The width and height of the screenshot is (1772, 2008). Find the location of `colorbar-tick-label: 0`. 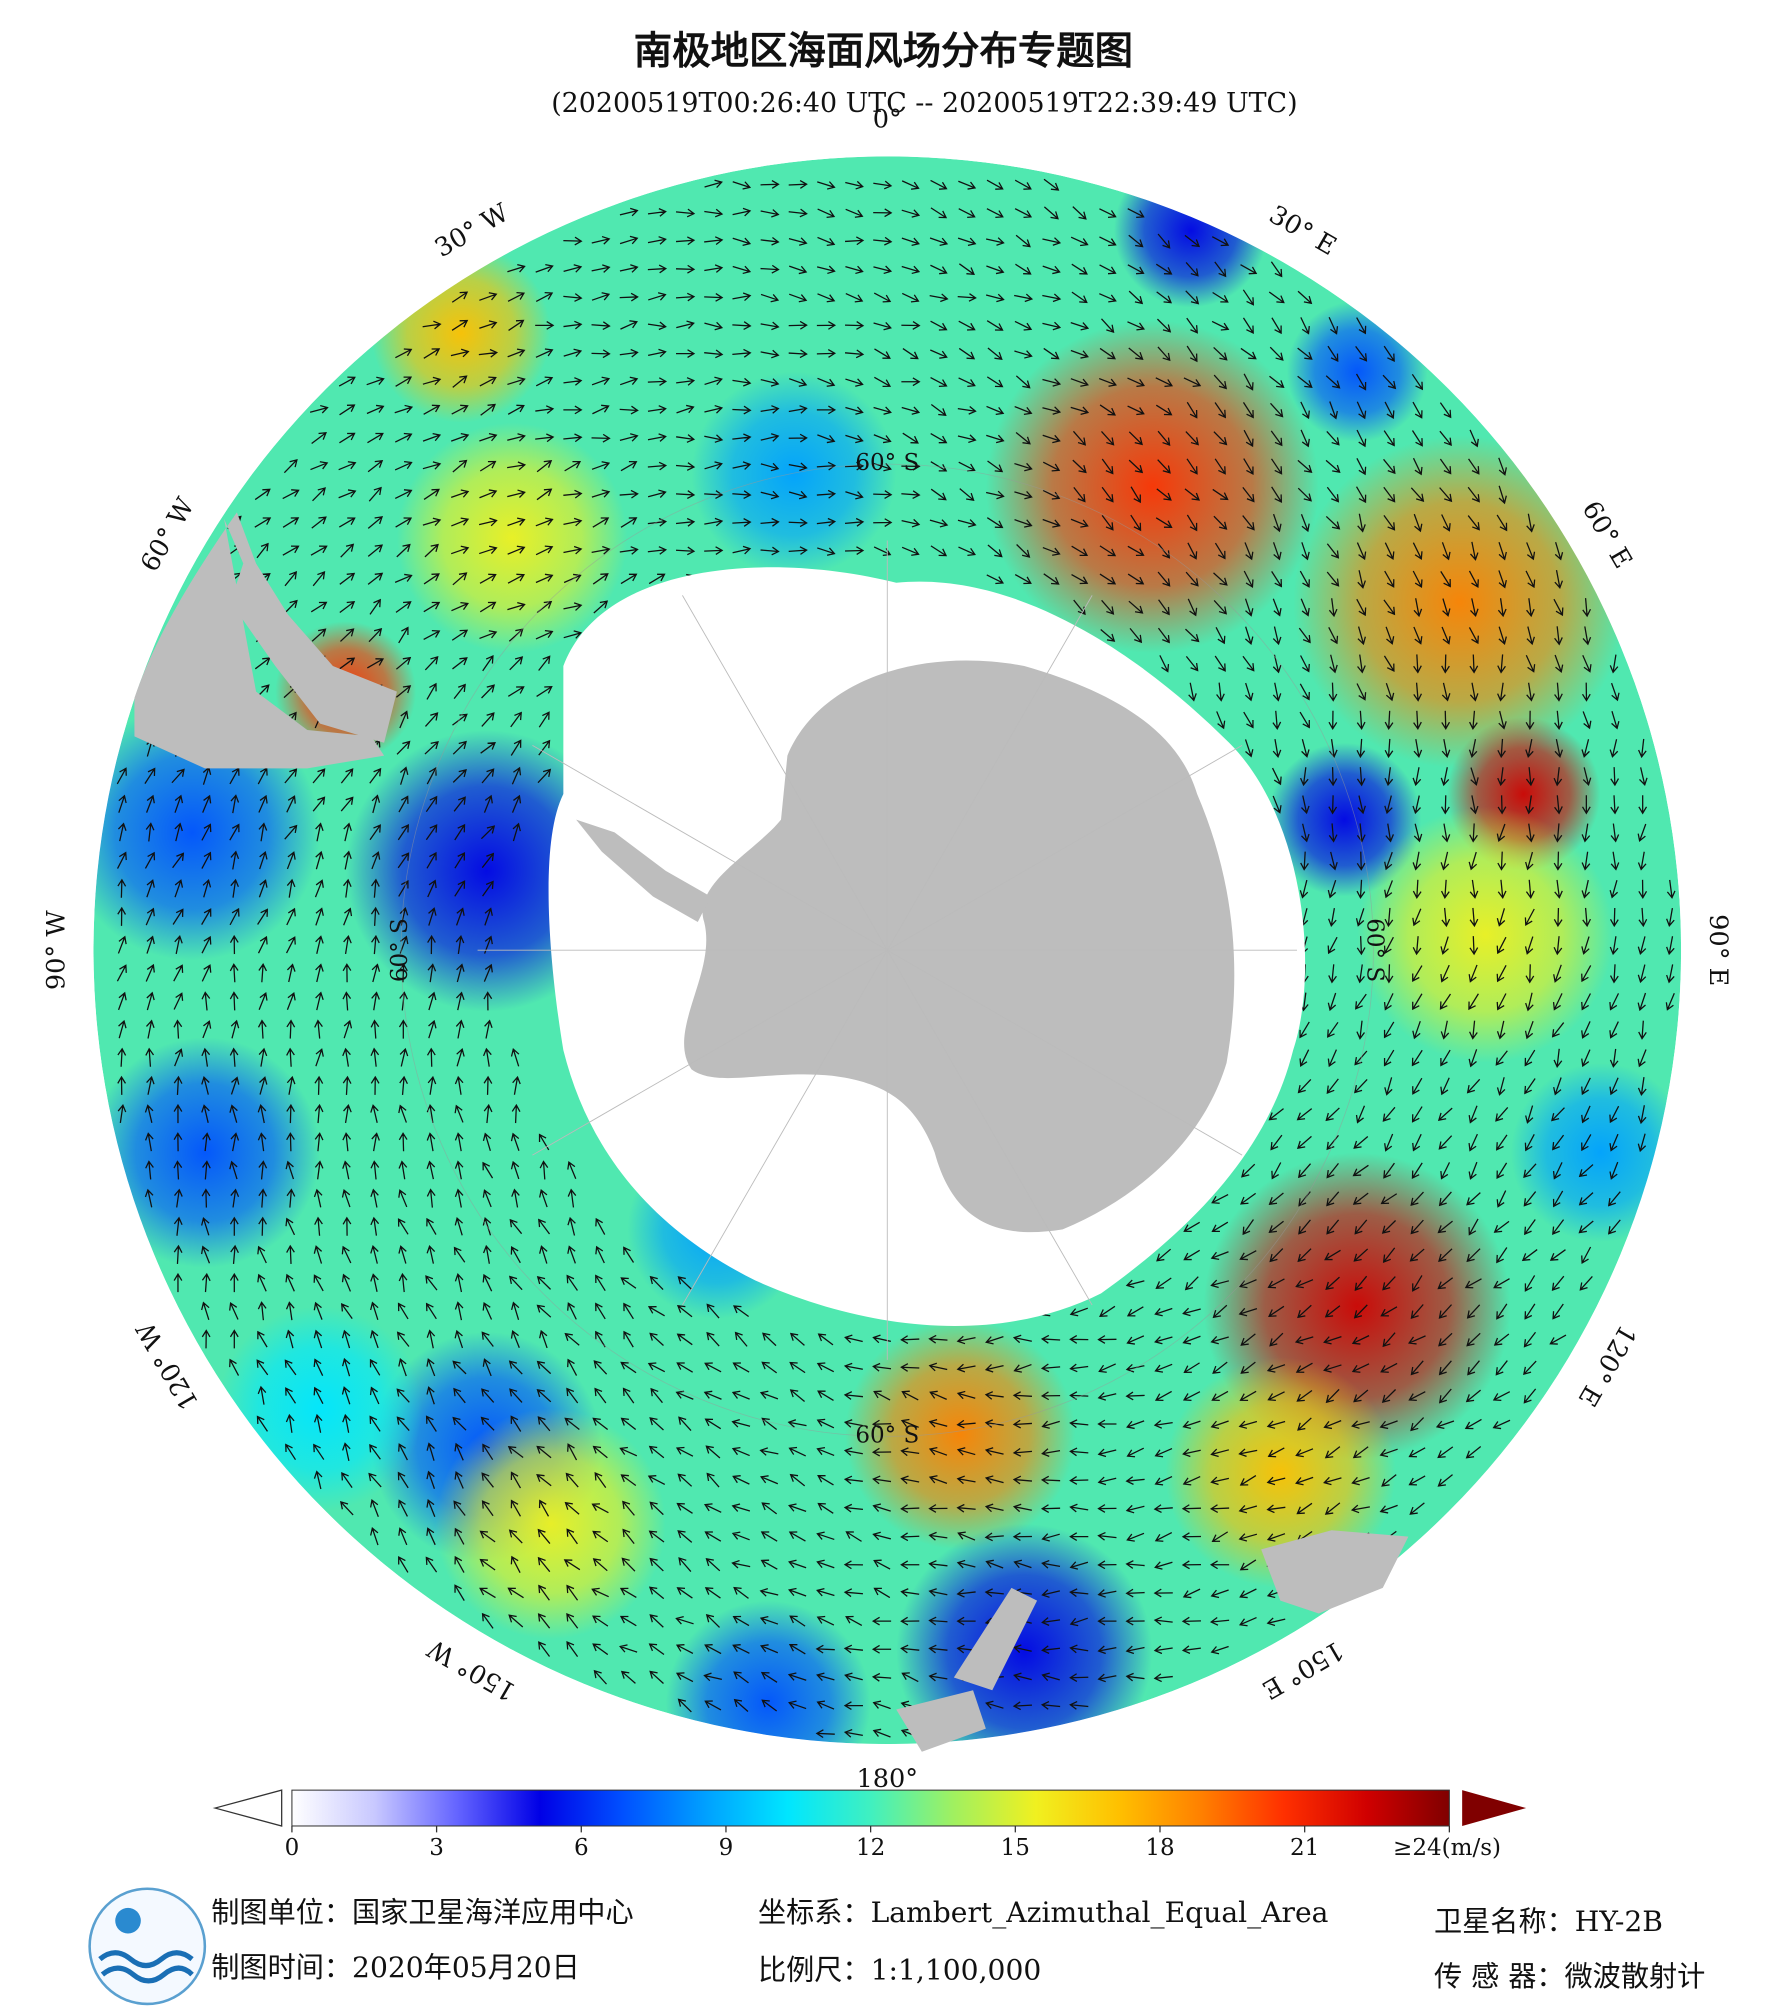

colorbar-tick-label: 0 is located at coordinates (292, 1848).